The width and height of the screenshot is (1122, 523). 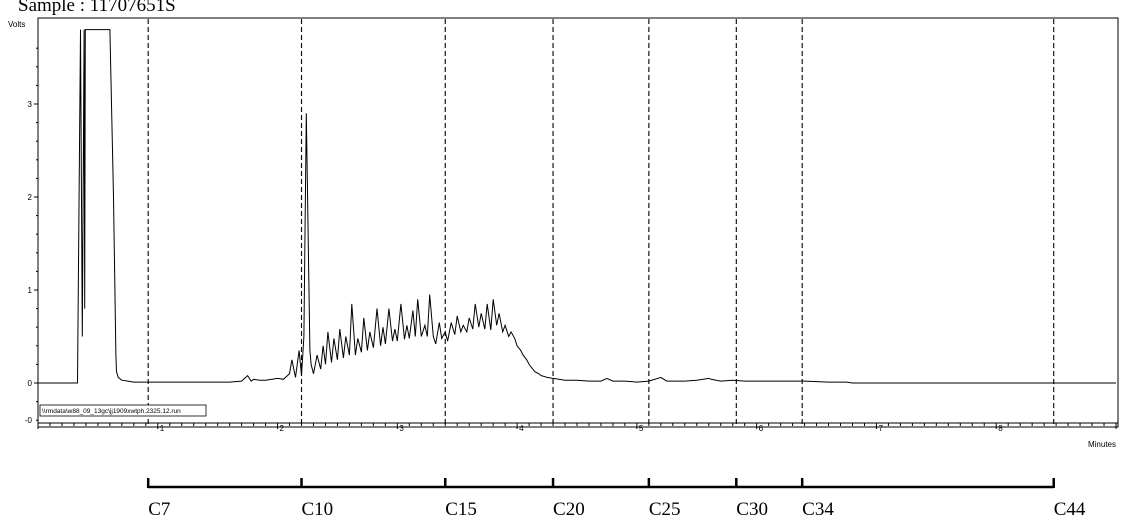 I want to click on carbon-label-c10: C10, so click(x=318, y=509).